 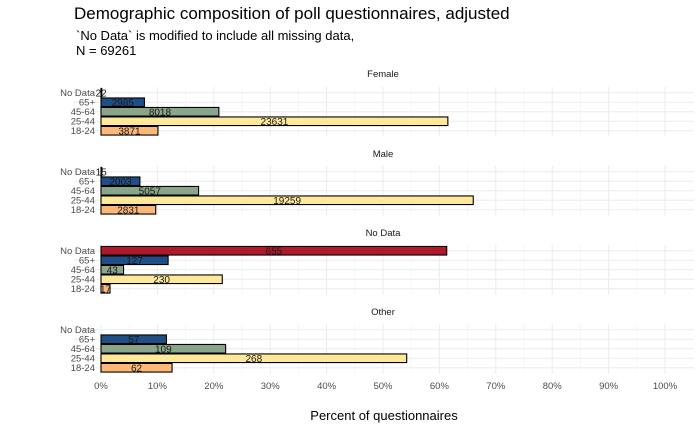 I want to click on panel-strip-label: Male, so click(x=383, y=154).